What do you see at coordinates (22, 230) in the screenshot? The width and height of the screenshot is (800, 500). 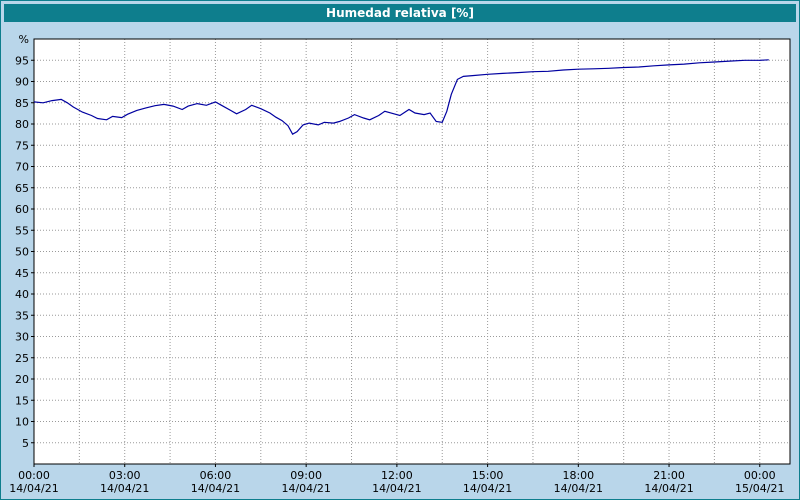 I see `y-tick-label: 55` at bounding box center [22, 230].